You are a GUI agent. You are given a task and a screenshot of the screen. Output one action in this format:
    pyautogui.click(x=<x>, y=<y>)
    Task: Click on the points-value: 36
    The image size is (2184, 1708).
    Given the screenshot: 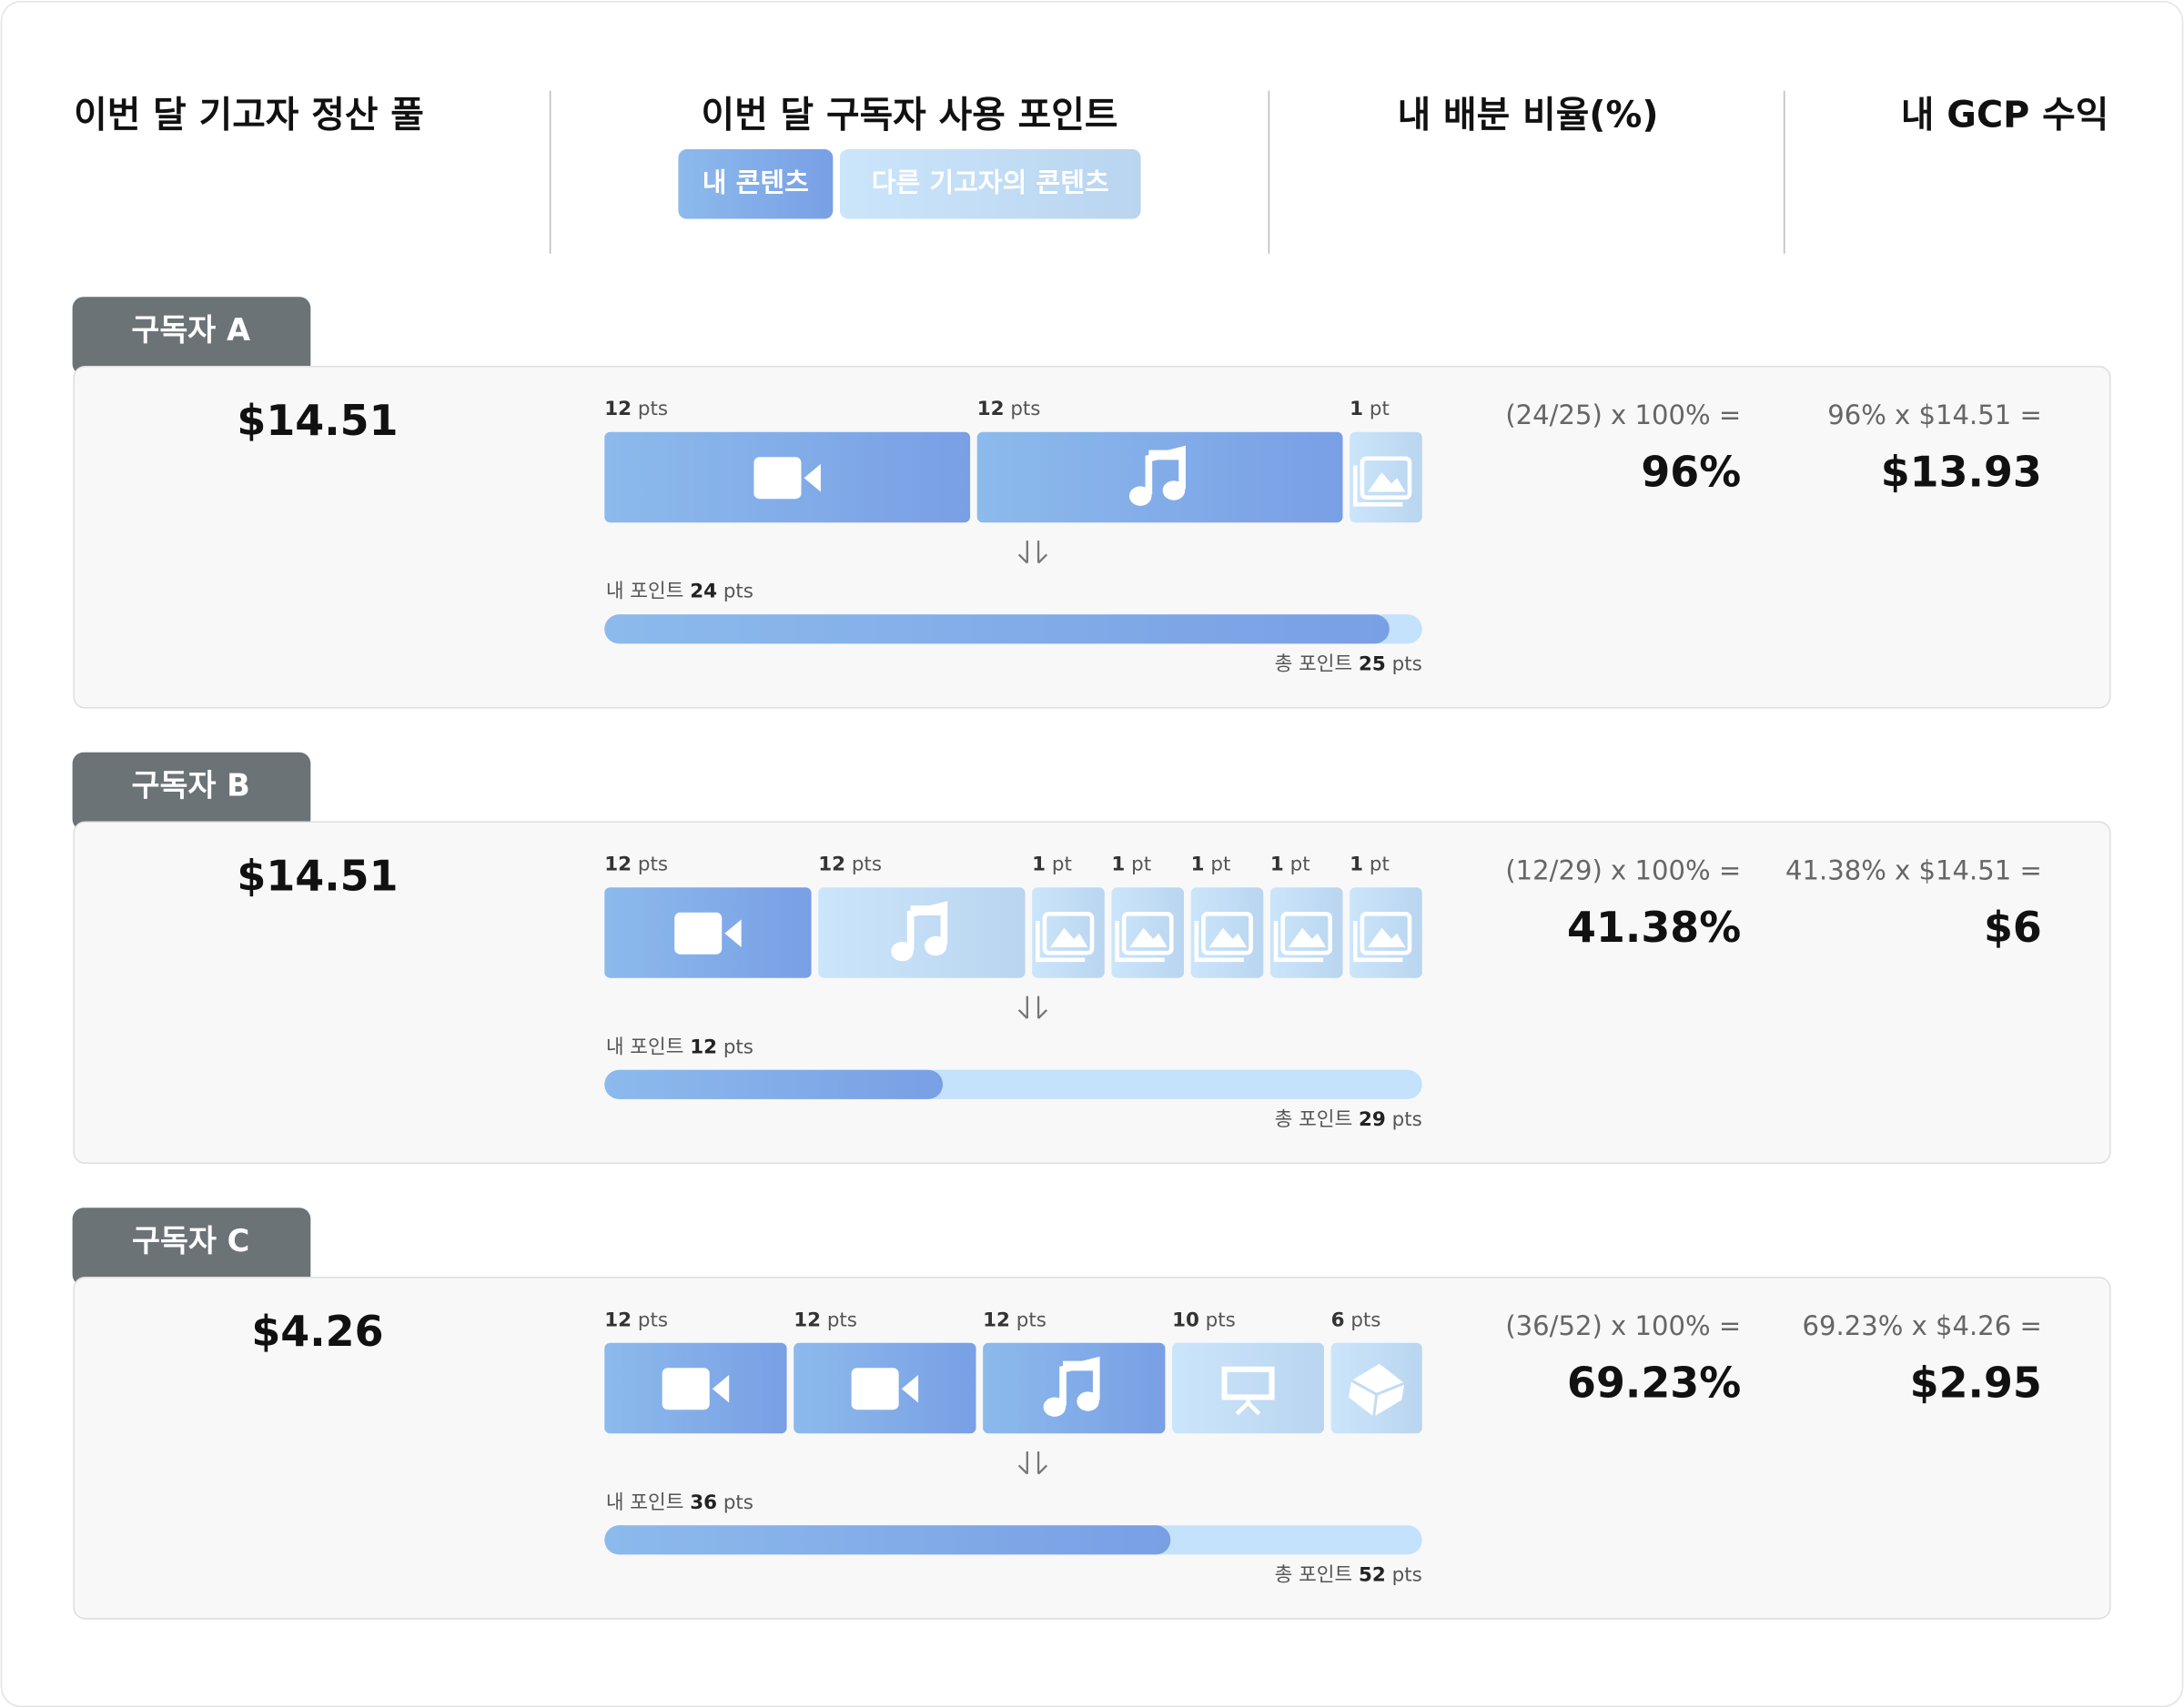 What is the action you would take?
    pyautogui.click(x=703, y=1502)
    